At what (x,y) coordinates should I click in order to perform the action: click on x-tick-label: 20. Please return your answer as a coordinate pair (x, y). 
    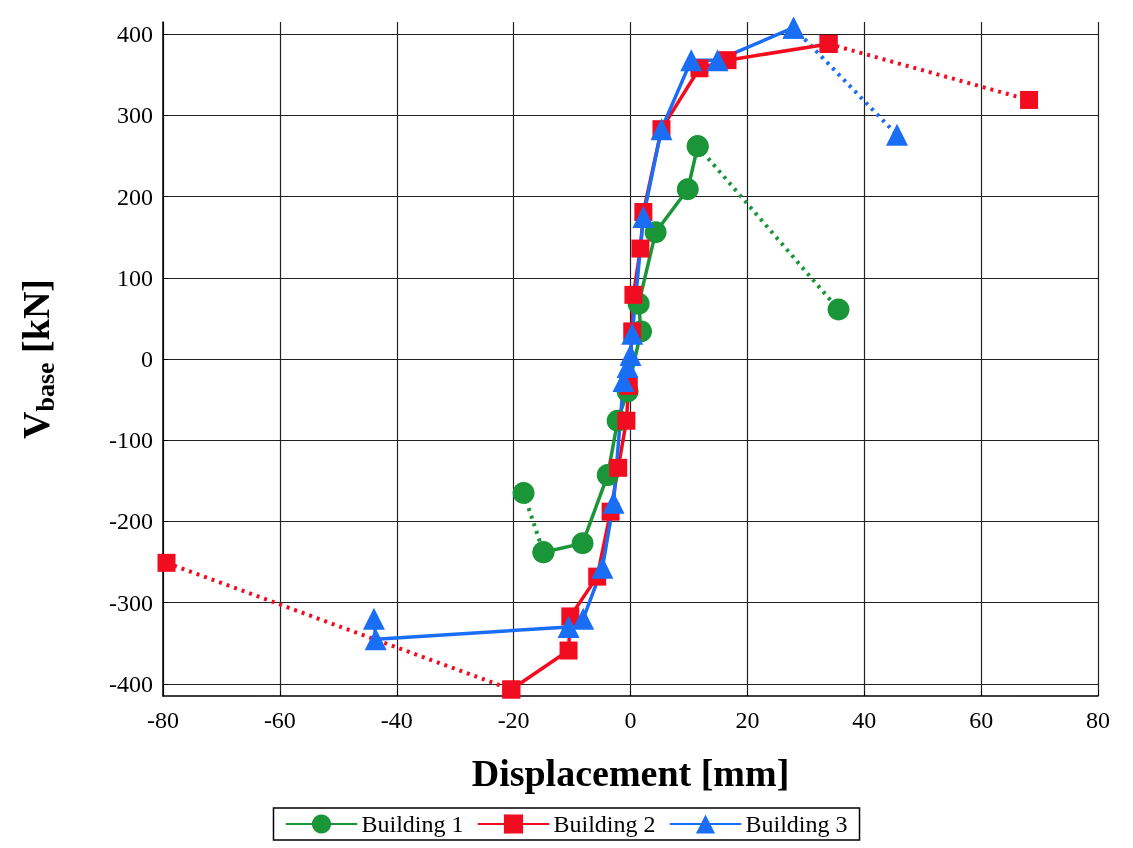
    Looking at the image, I should click on (747, 720).